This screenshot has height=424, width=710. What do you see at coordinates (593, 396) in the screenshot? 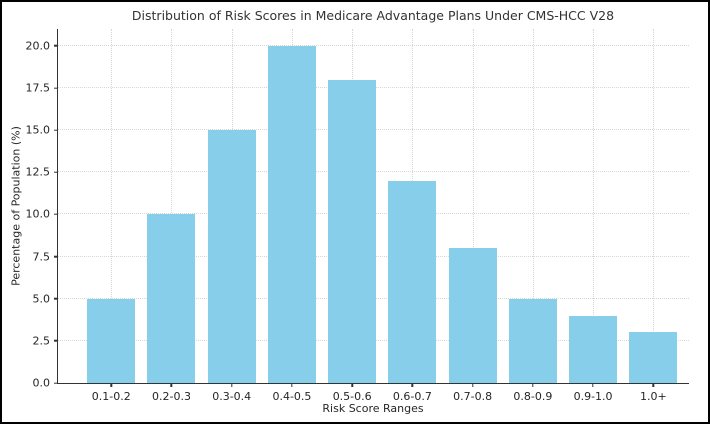
I see `x-tick-label: 0.9-1.0` at bounding box center [593, 396].